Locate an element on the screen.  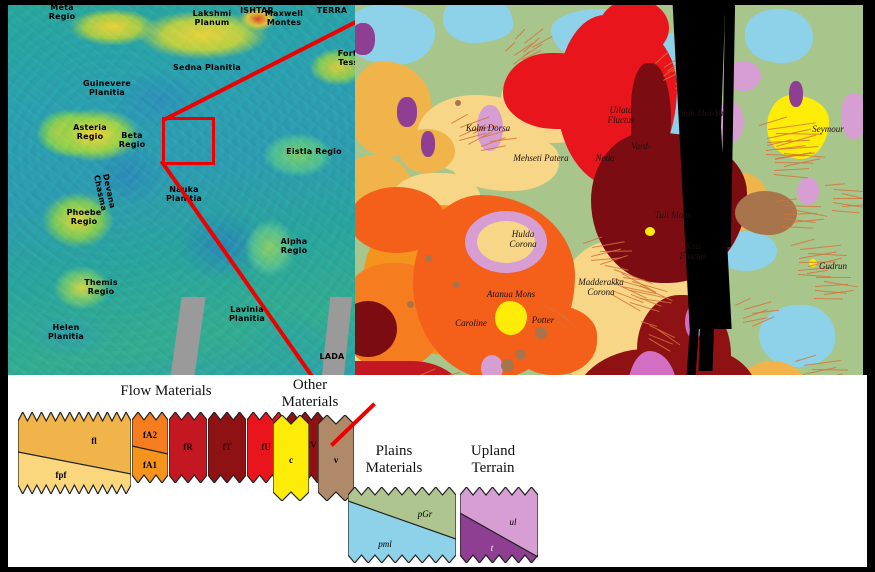
legend-swatch-upland: ul t is located at coordinates (499, 525).